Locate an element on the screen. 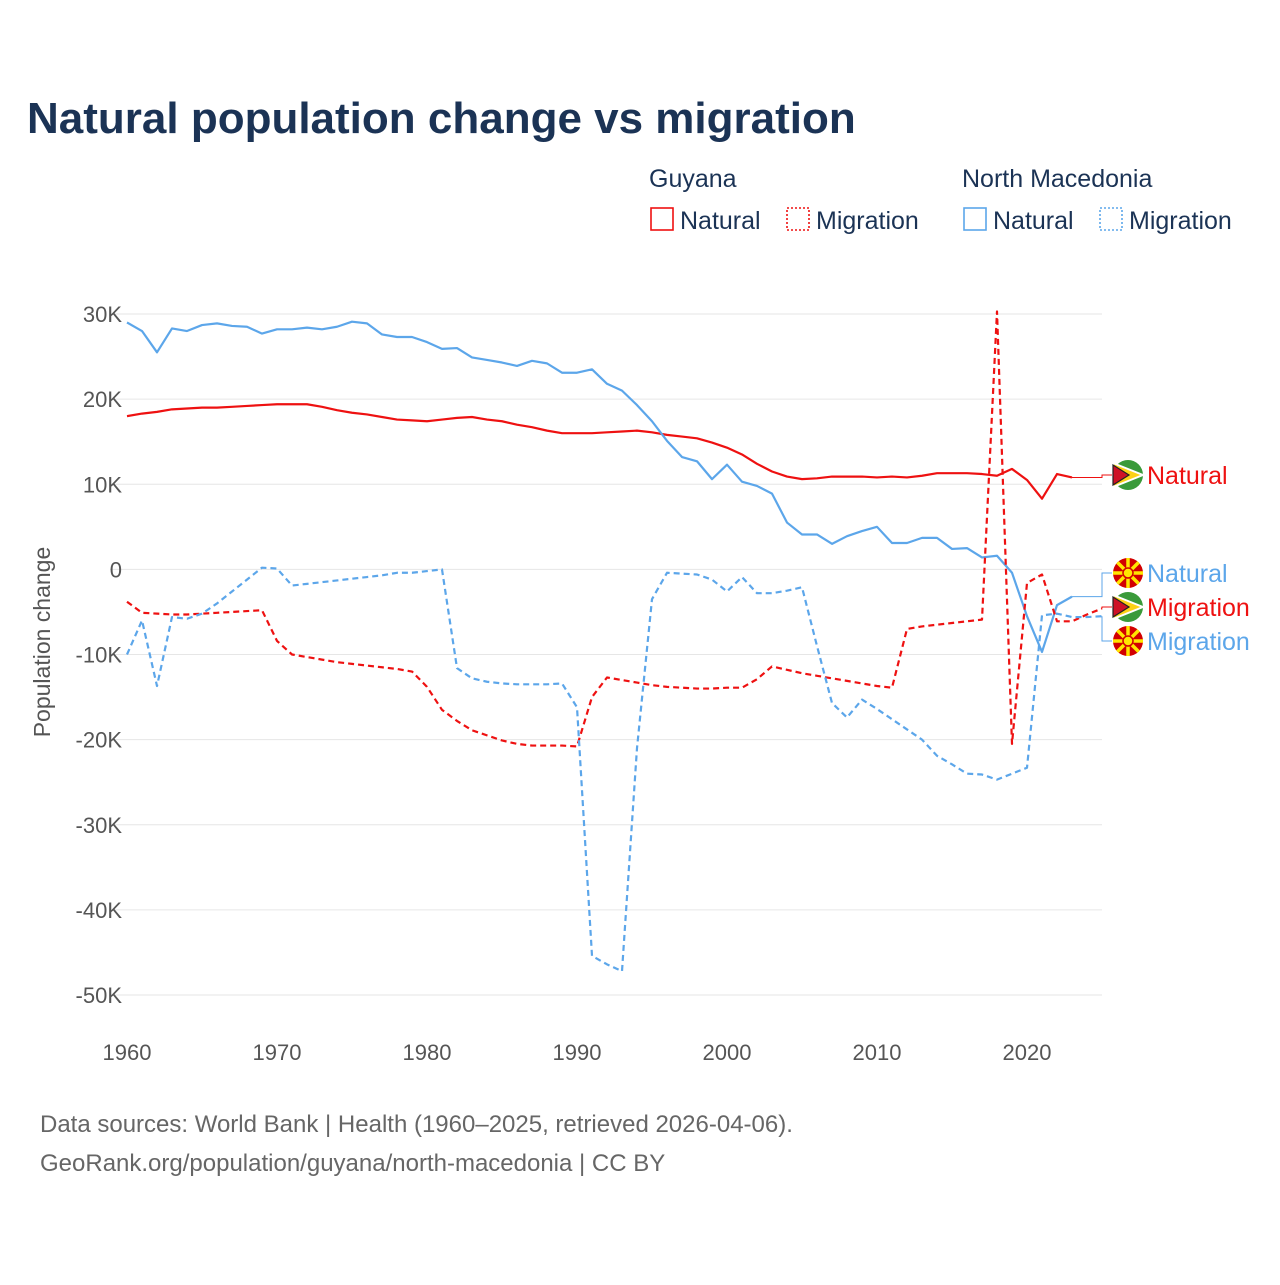 The height and width of the screenshot is (1285, 1280). y-axis-label: Population change is located at coordinates (42, 642).